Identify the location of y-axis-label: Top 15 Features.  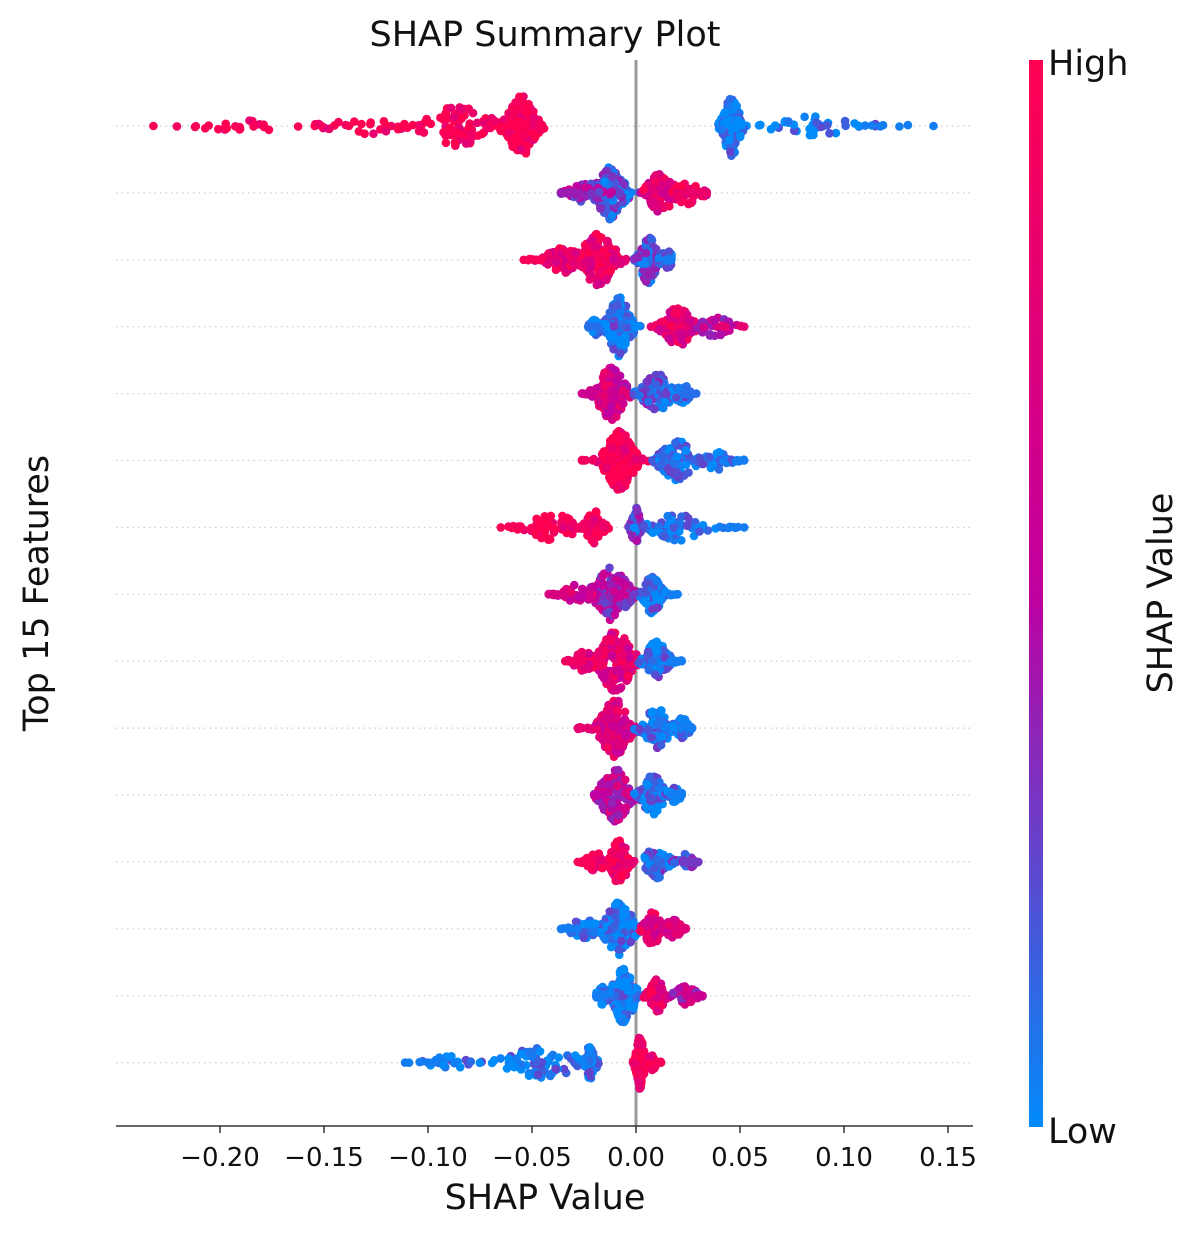
(37, 593).